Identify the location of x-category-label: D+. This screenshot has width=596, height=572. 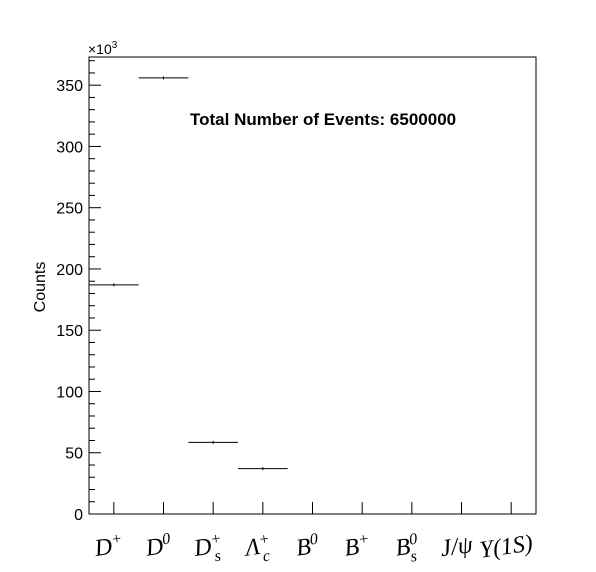
(108, 546).